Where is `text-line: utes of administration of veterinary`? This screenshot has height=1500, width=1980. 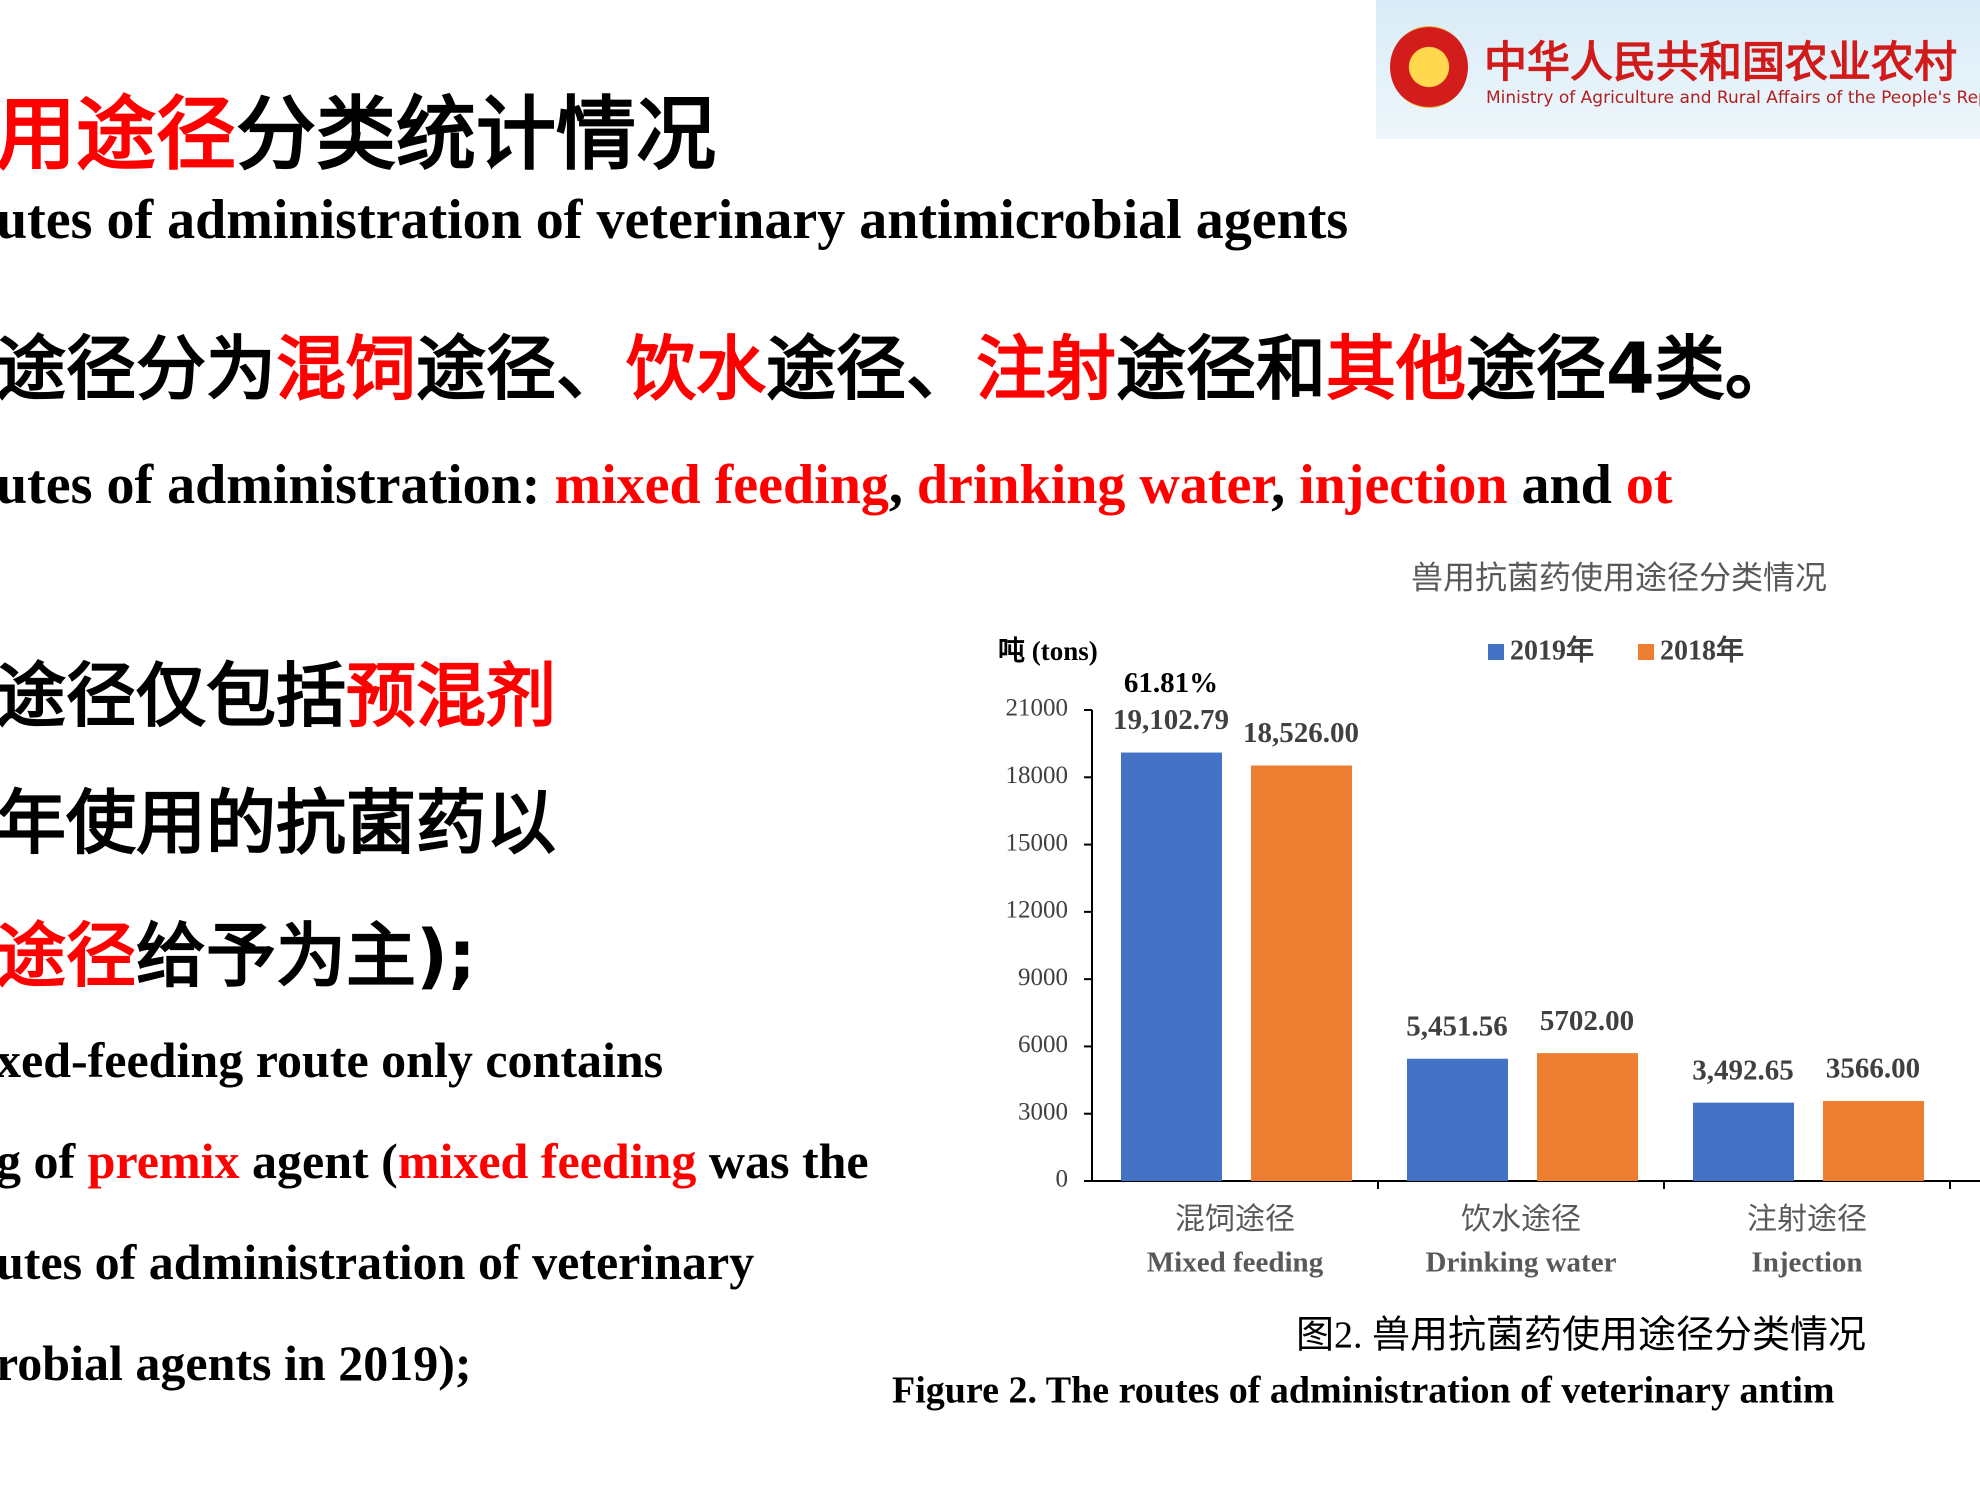 text-line: utes of administration of veterinary is located at coordinates (377, 1262).